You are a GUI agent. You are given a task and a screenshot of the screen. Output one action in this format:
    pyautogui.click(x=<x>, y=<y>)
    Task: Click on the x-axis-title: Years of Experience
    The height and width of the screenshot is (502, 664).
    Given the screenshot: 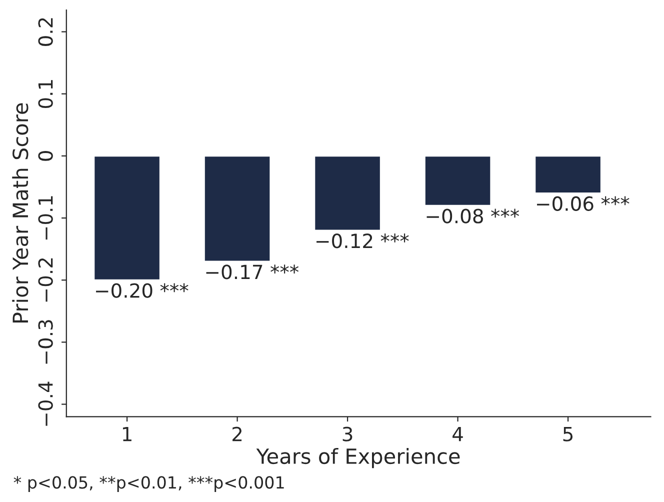 What is the action you would take?
    pyautogui.click(x=358, y=458)
    